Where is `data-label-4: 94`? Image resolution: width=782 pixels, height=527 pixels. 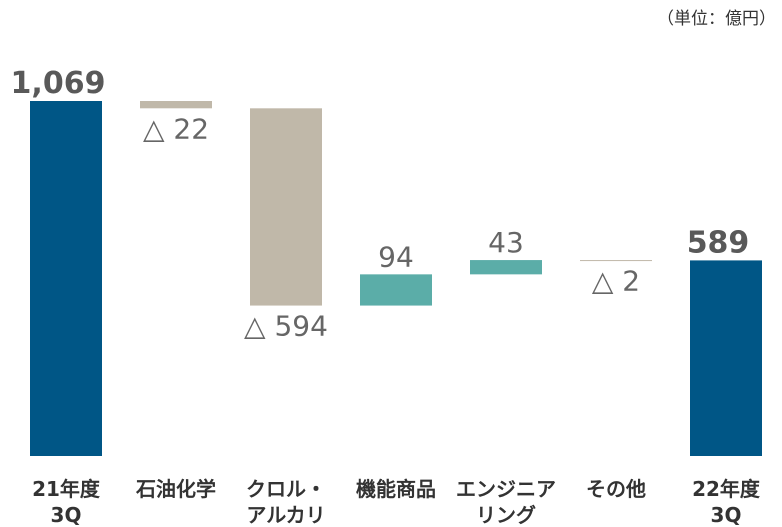
data-label-4: 94 is located at coordinates (396, 256).